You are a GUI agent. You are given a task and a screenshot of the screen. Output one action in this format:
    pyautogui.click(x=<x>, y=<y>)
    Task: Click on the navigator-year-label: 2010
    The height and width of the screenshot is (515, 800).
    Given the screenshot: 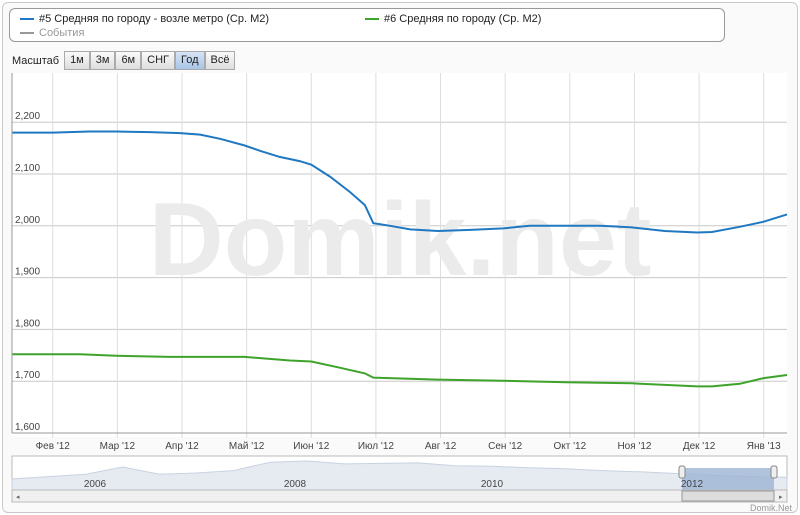 What is the action you would take?
    pyautogui.click(x=492, y=484)
    